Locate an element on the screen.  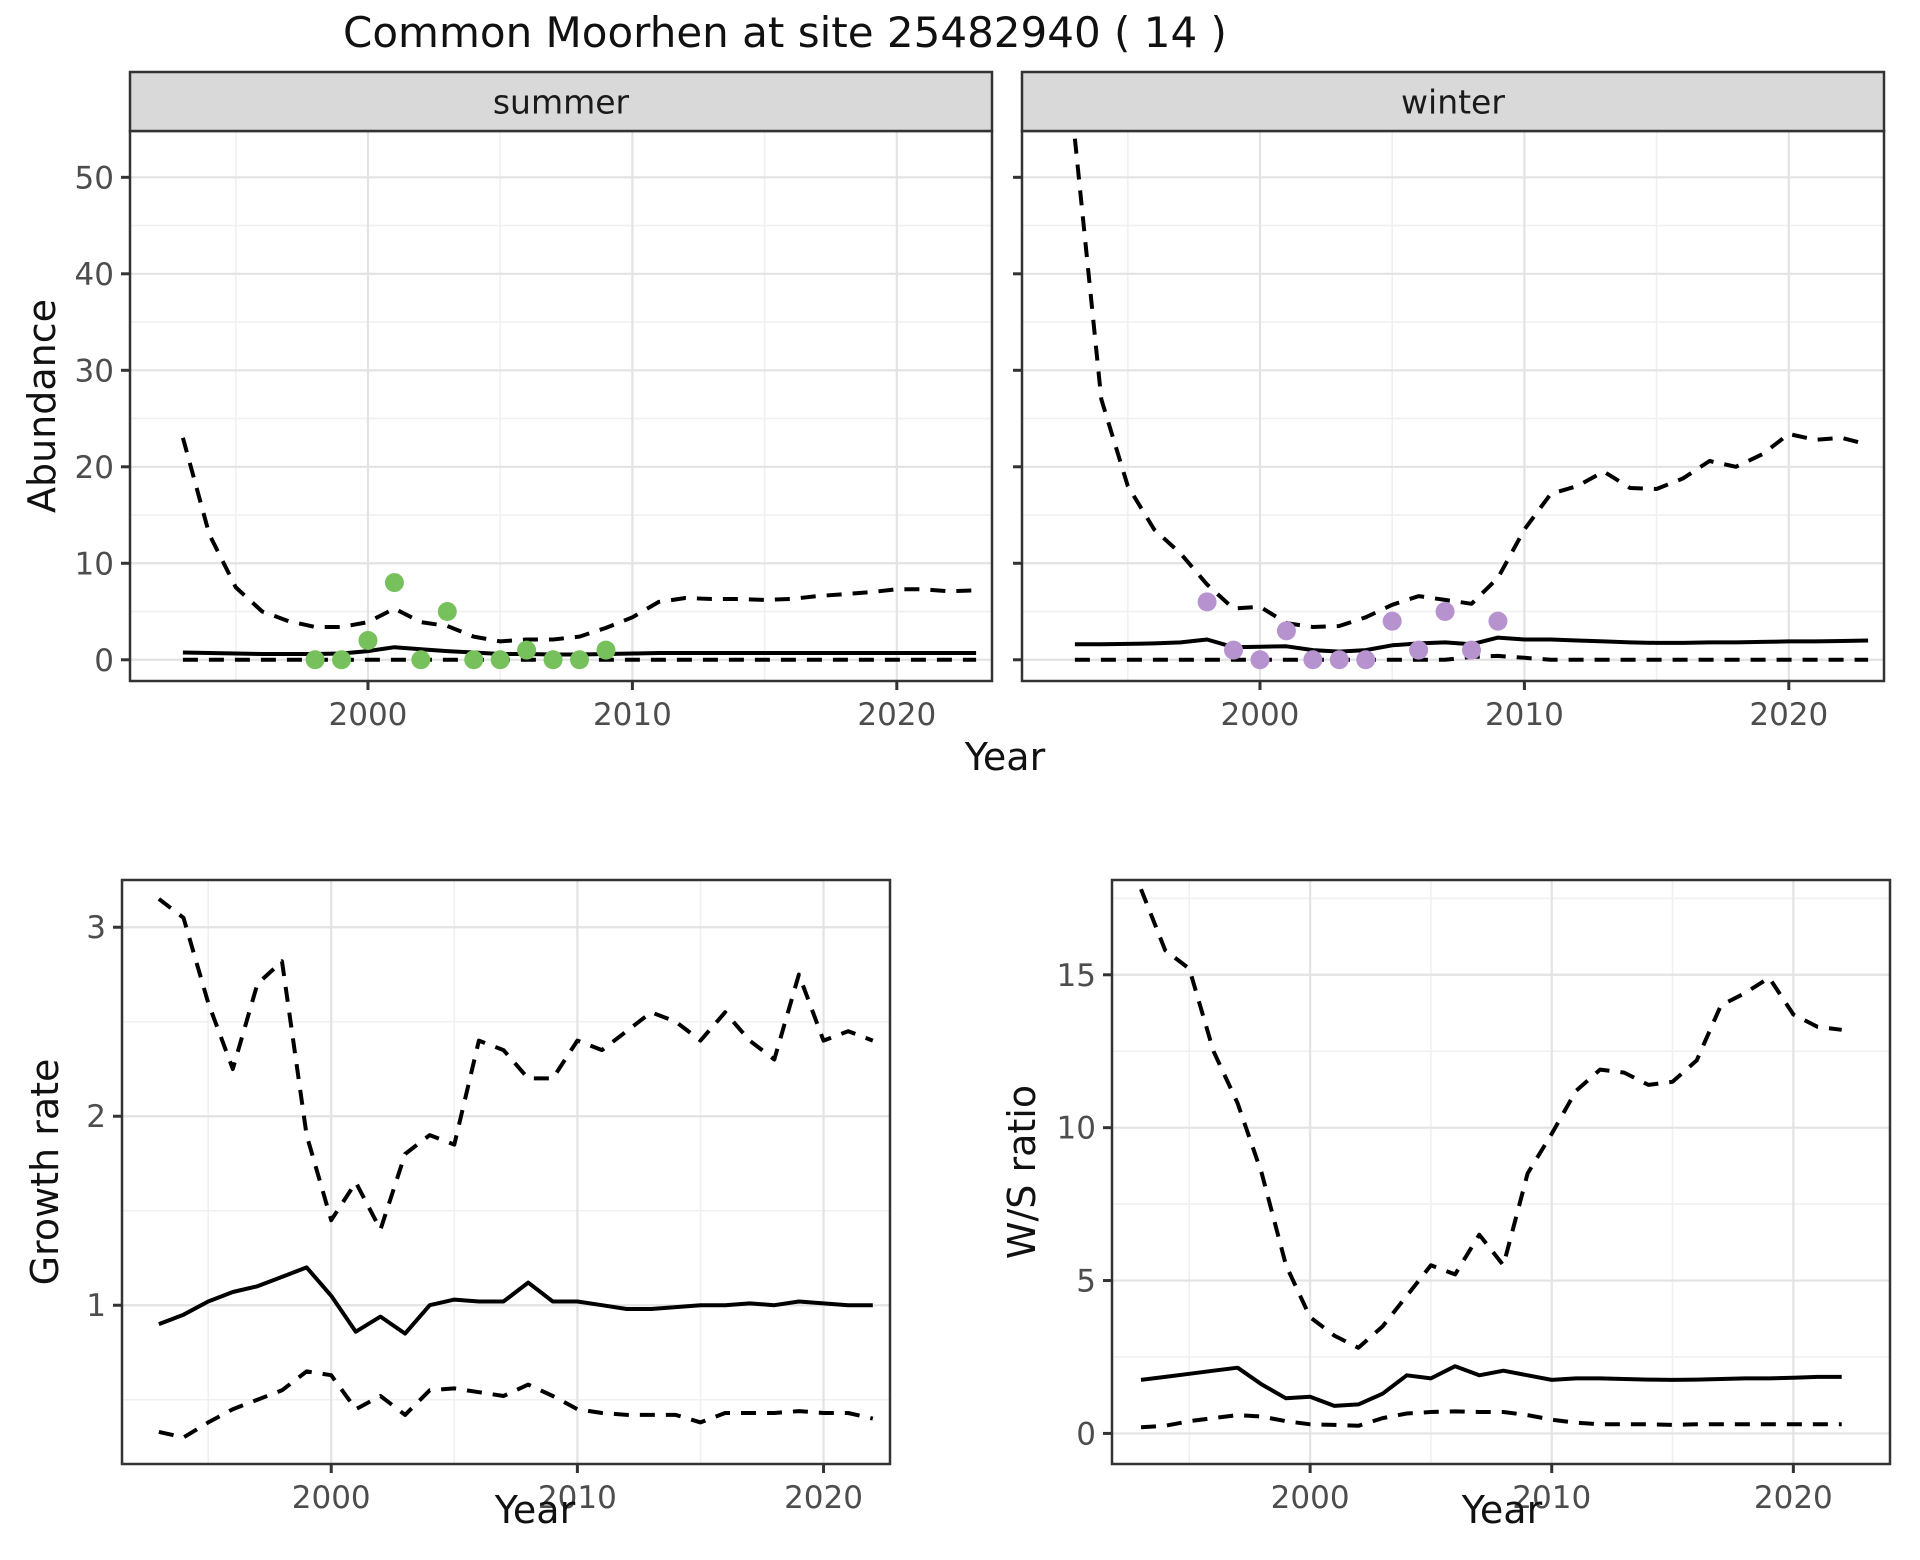
facet-strip-label: winter is located at coordinates (1453, 102).